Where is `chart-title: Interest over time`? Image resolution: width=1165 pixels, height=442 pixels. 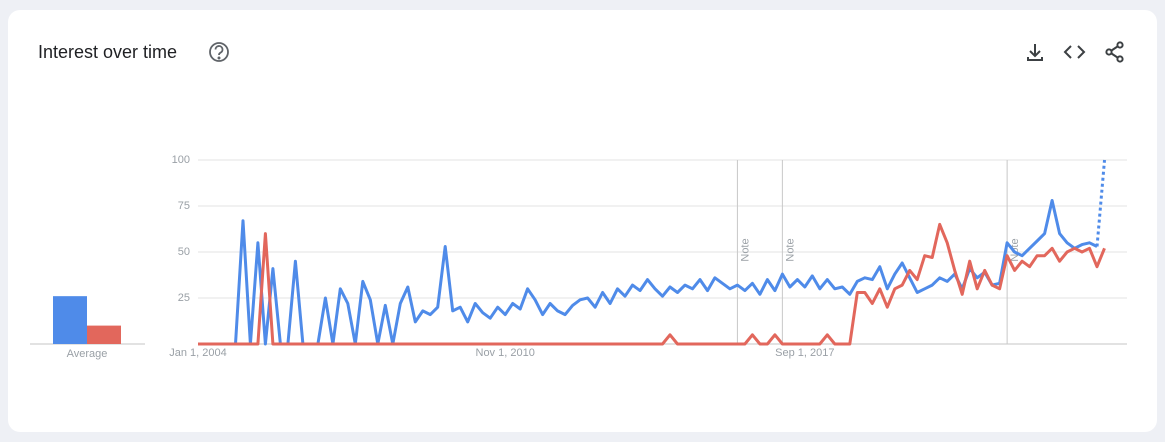 chart-title: Interest over time is located at coordinates (107, 52).